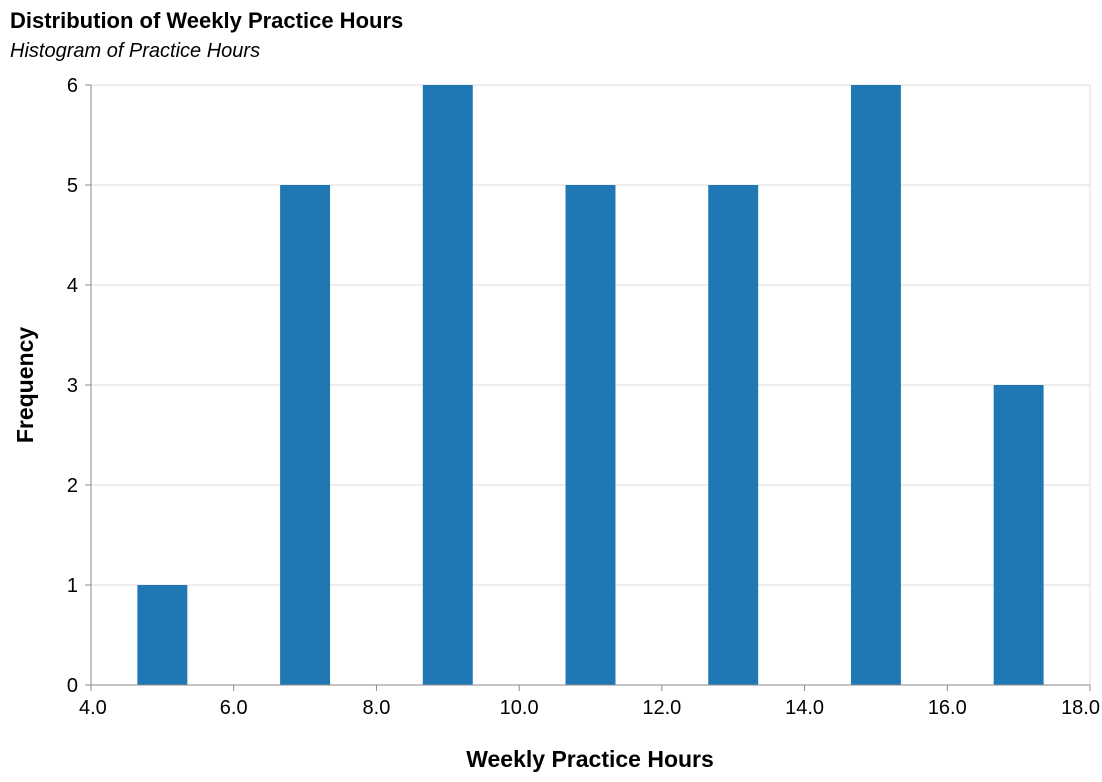 This screenshot has height=782, width=1102. Describe the element at coordinates (947, 708) in the screenshot. I see `x-tick-label: 16.0` at that location.